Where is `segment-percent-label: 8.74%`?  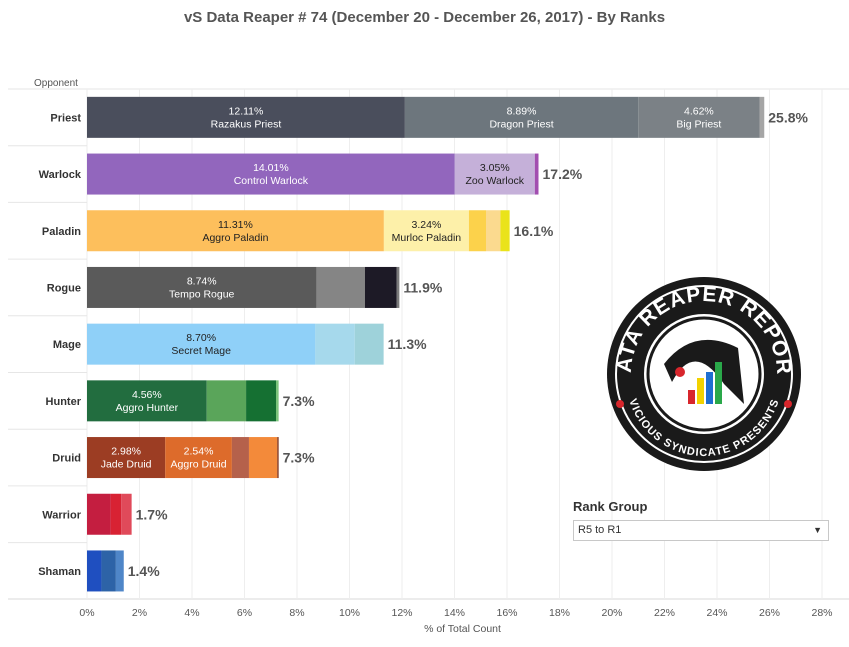 segment-percent-label: 8.74% is located at coordinates (202, 281).